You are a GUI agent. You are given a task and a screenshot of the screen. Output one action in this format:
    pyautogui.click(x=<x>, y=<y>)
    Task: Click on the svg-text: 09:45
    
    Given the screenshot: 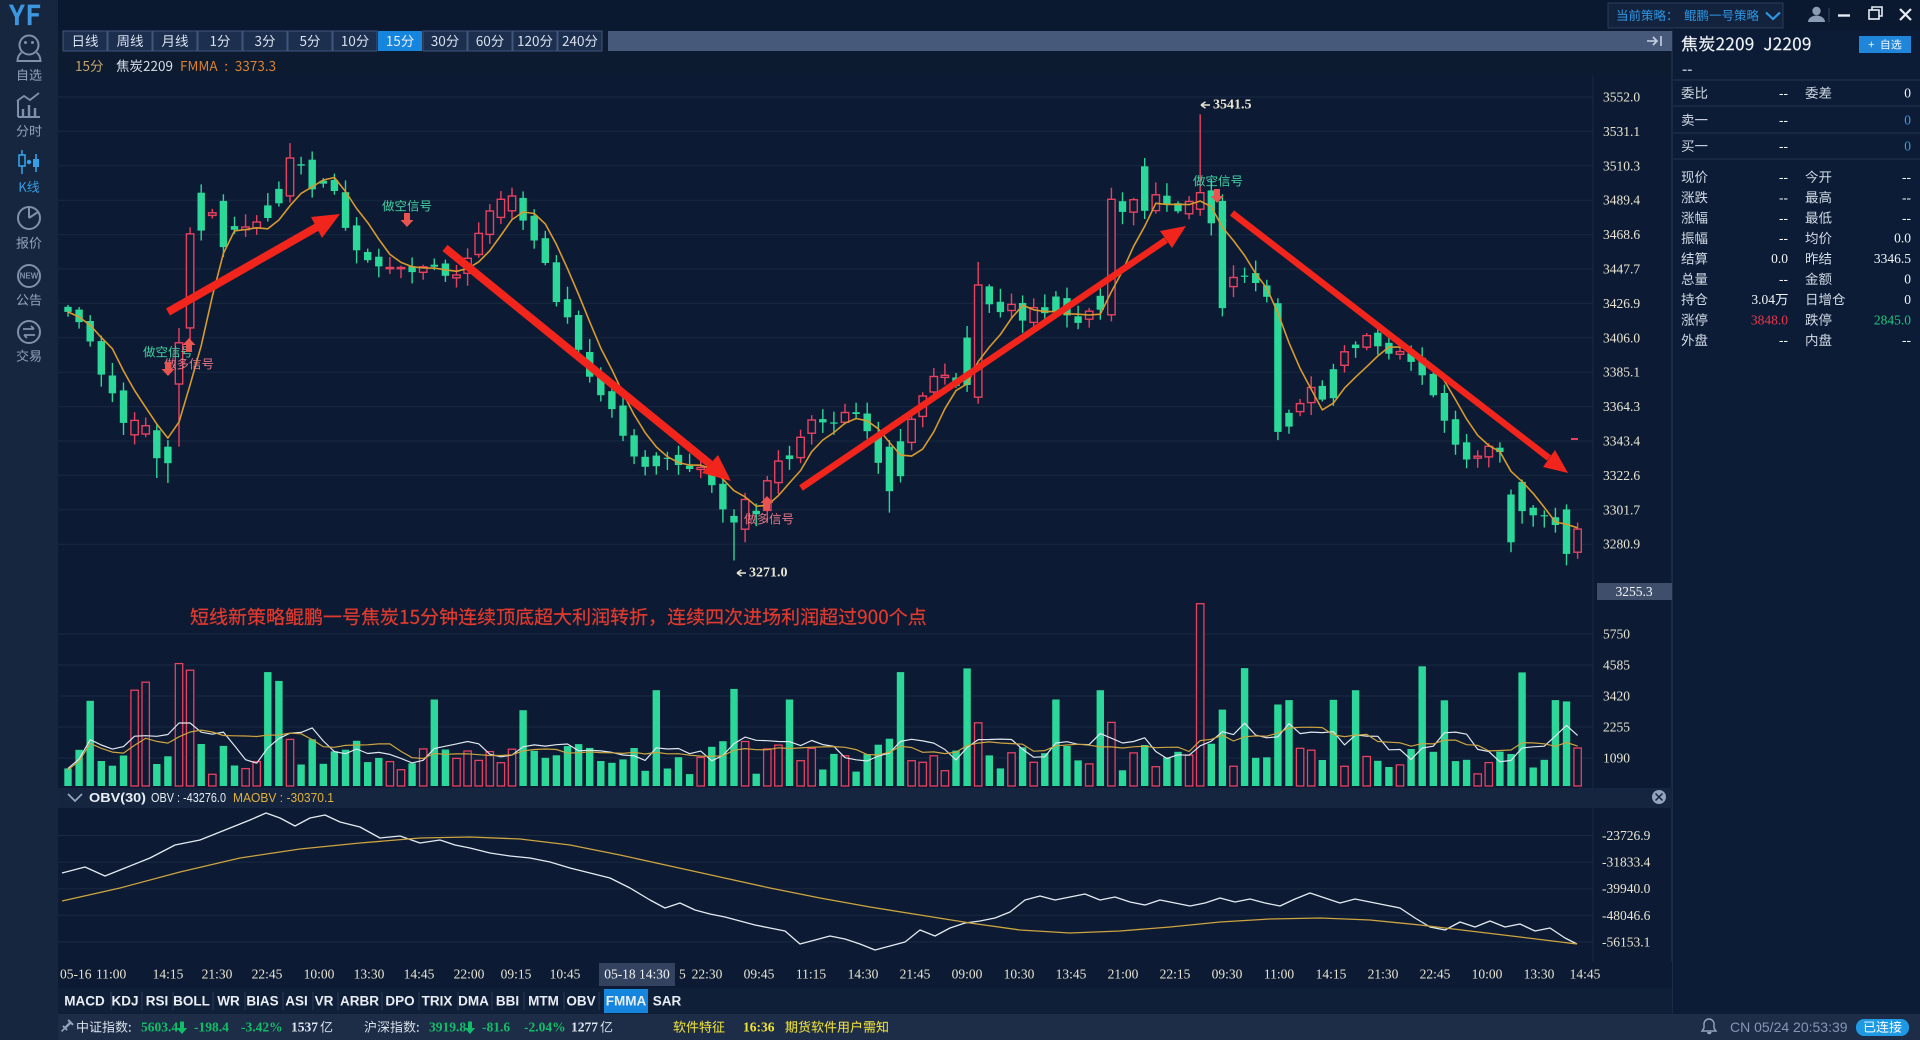 What is the action you would take?
    pyautogui.click(x=759, y=974)
    